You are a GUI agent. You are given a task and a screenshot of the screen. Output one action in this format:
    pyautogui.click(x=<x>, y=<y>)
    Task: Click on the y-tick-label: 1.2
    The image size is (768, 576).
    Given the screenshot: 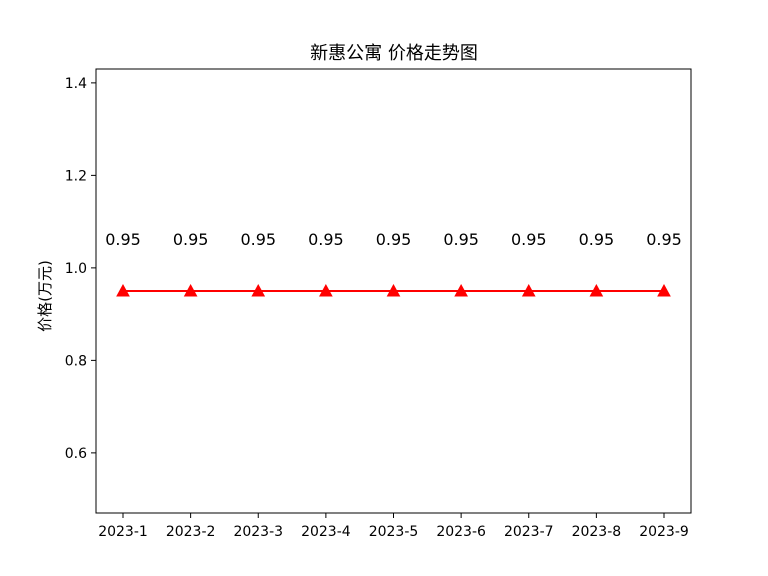 What is the action you would take?
    pyautogui.click(x=76, y=176)
    